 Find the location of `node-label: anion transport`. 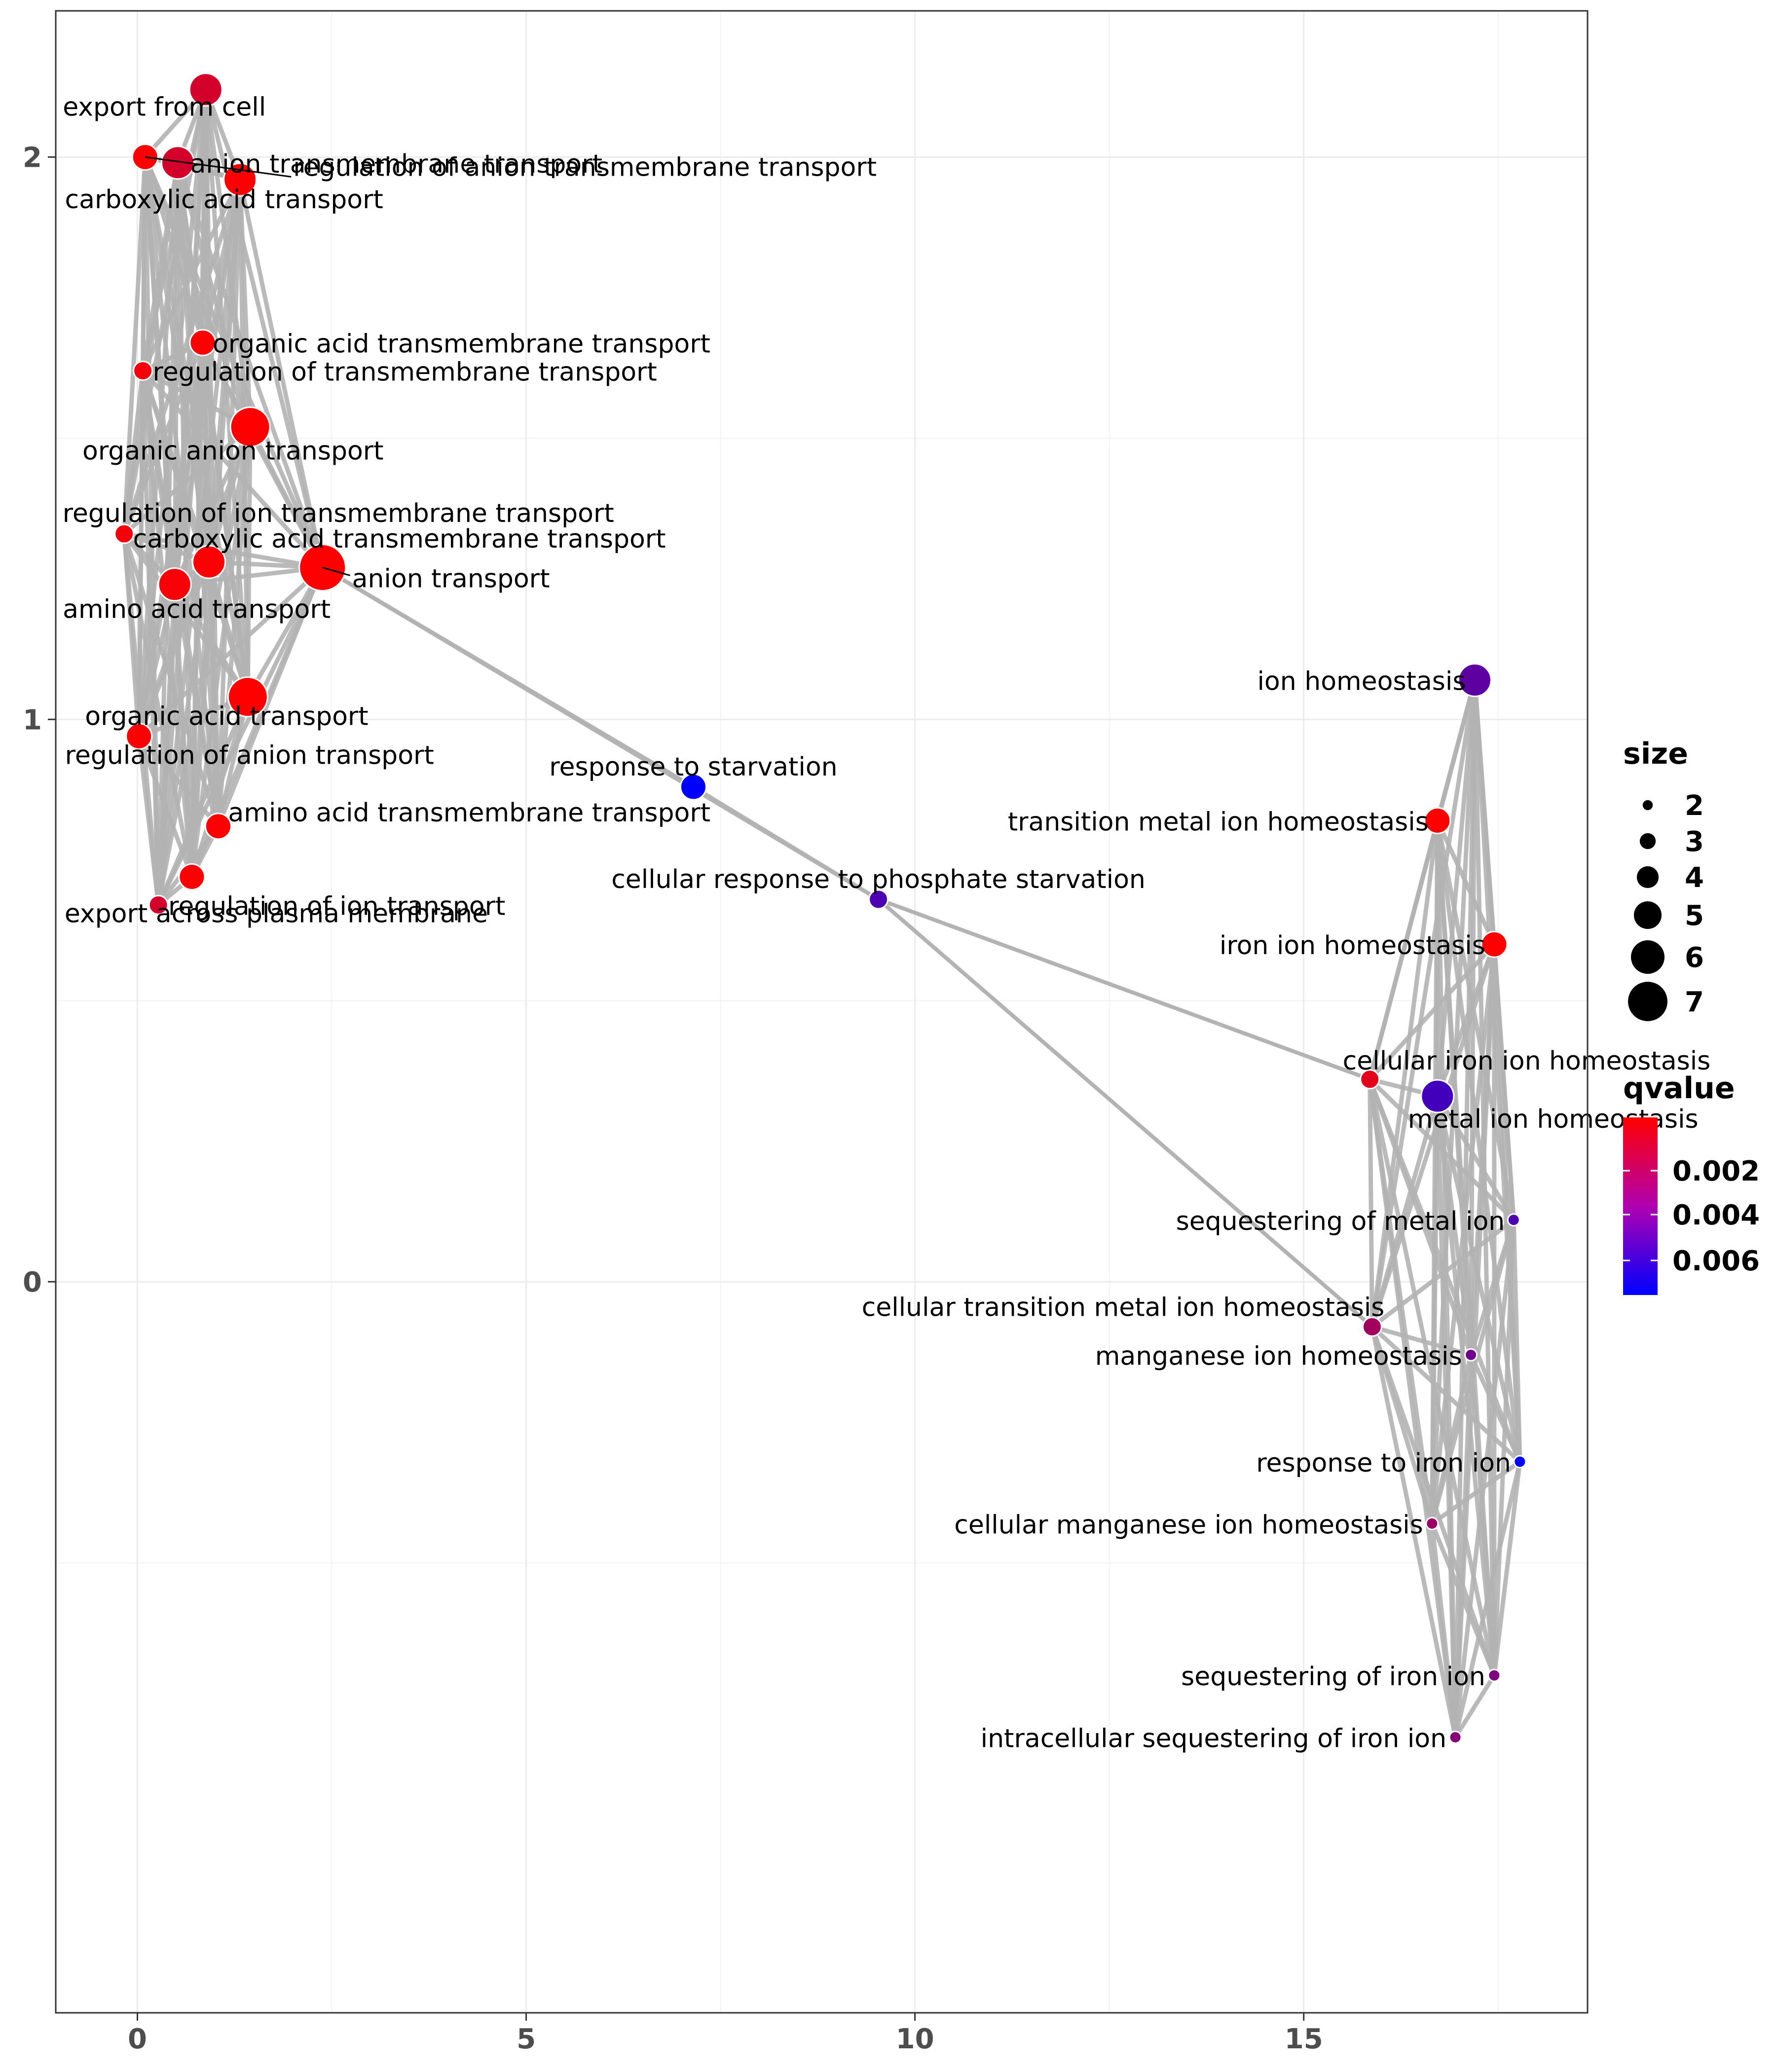

node-label: anion transport is located at coordinates (451, 578).